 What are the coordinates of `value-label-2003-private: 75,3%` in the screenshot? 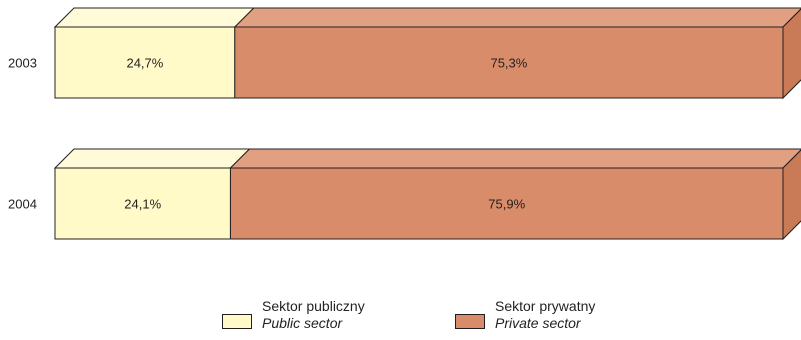 It's located at (508, 63).